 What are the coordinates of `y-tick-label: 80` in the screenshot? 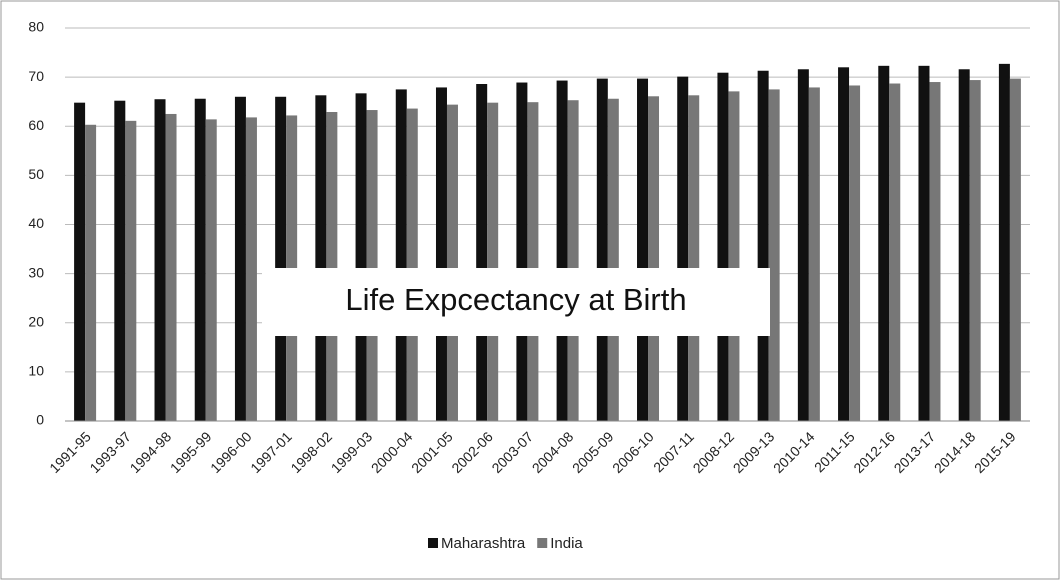 It's located at (36, 27).